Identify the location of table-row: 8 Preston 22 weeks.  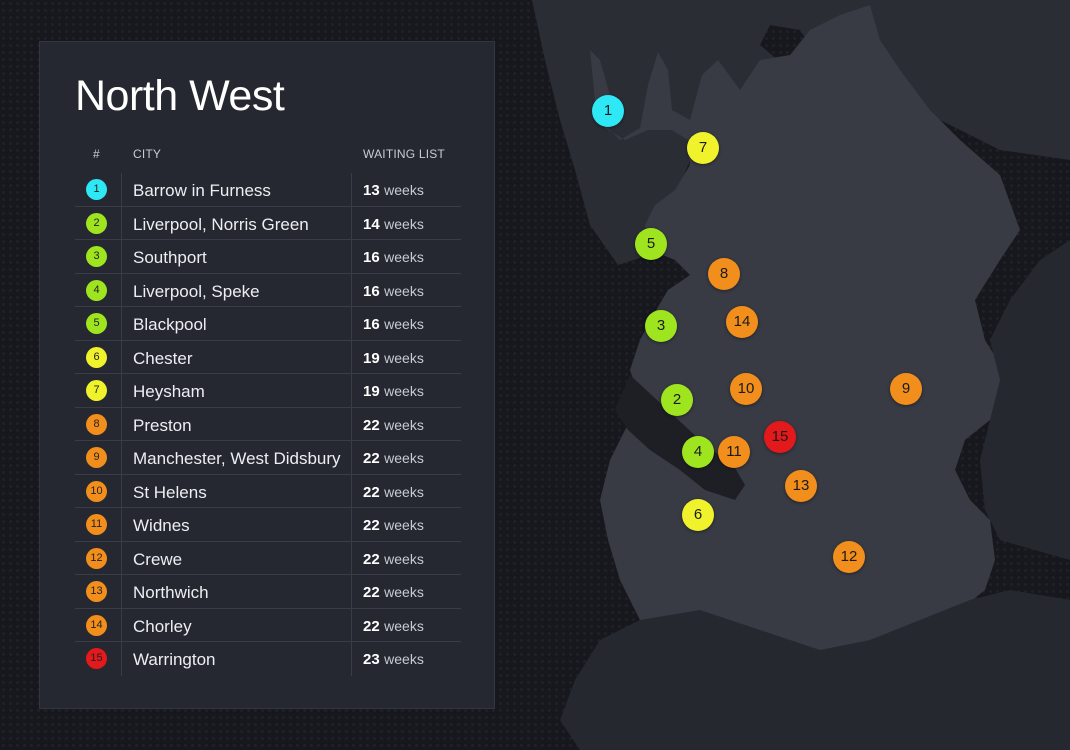
(268, 424).